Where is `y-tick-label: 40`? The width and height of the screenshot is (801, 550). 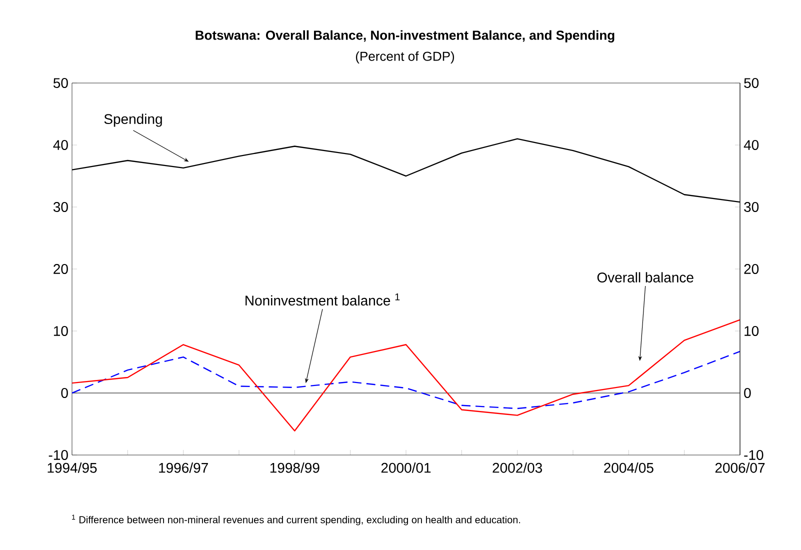
y-tick-label: 40 is located at coordinates (60, 145).